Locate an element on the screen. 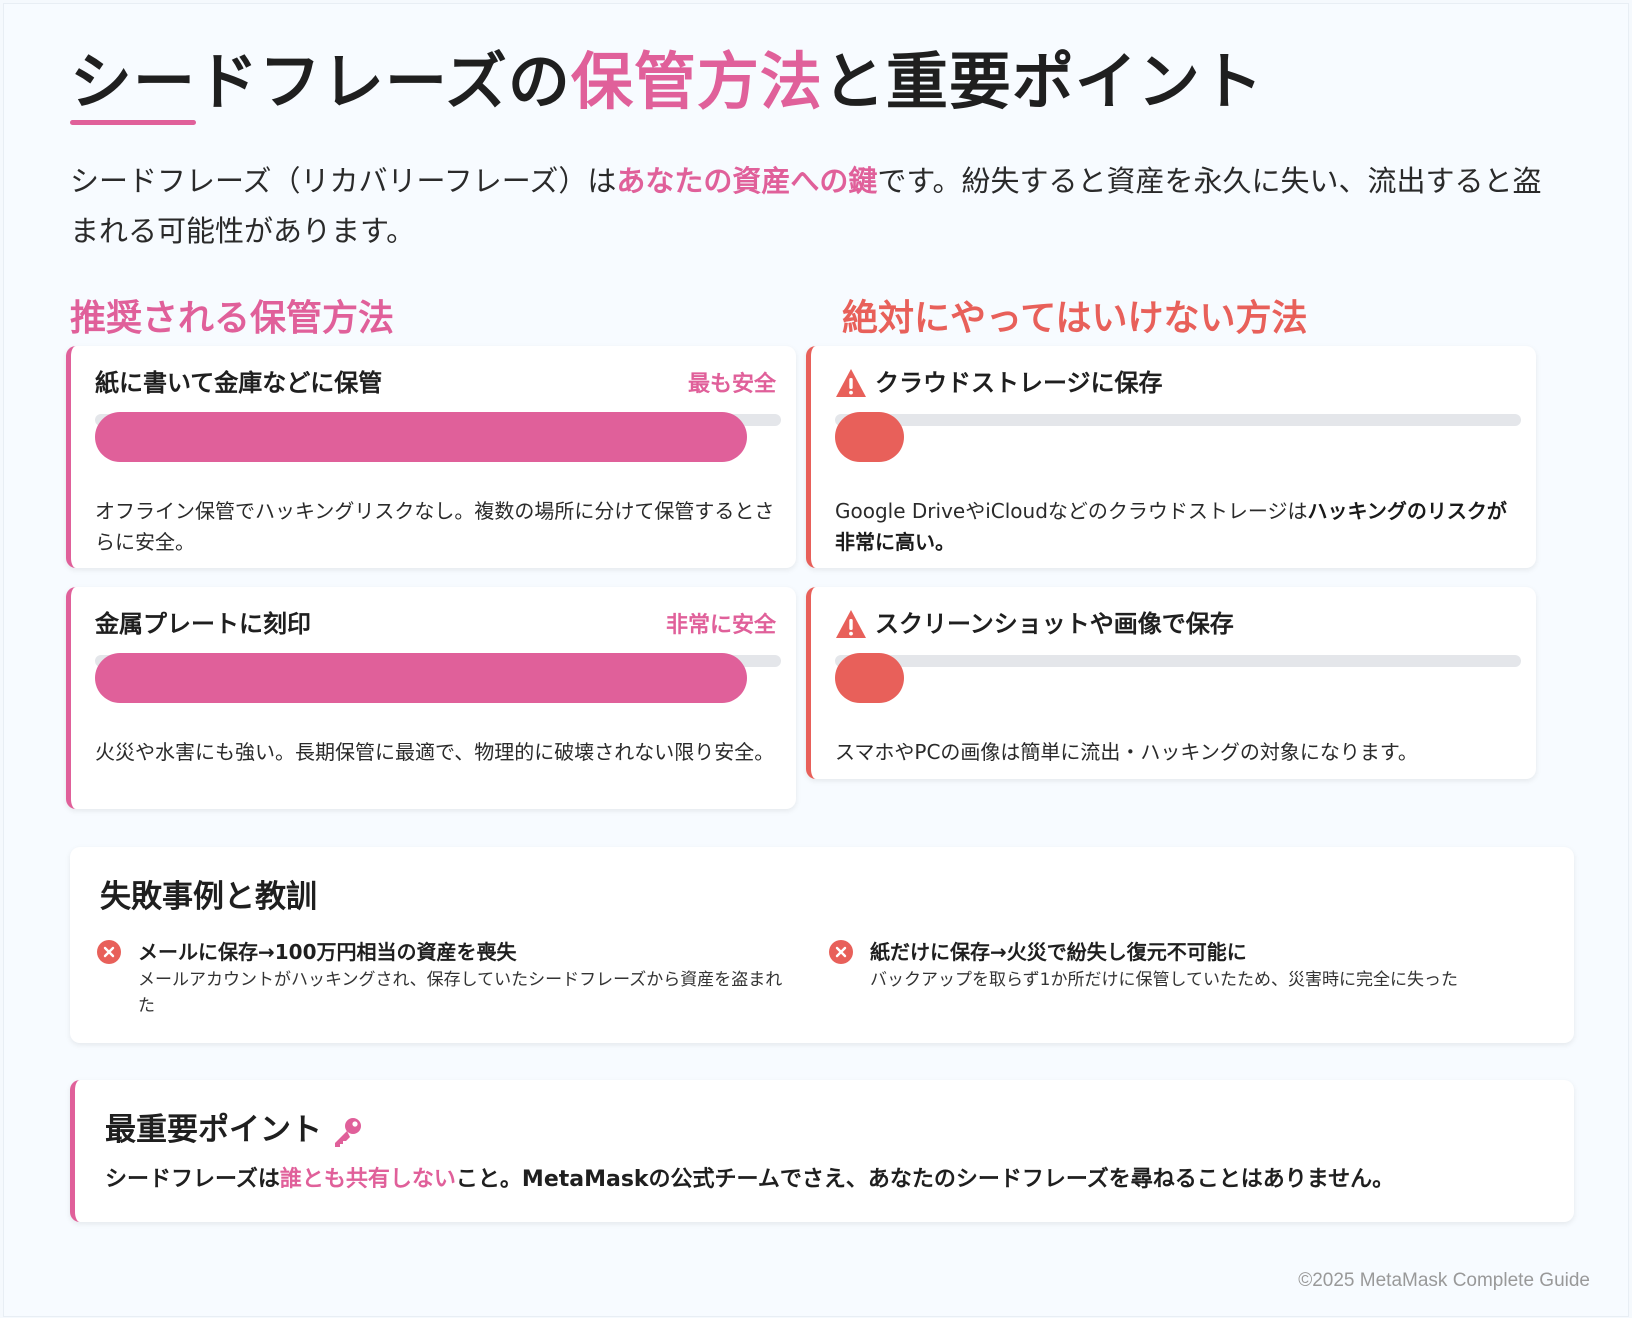 Image resolution: width=1632 pixels, height=1318 pixels. intro-part1: シードフレーズ（リカバリーフレーズ）は is located at coordinates (343, 181).